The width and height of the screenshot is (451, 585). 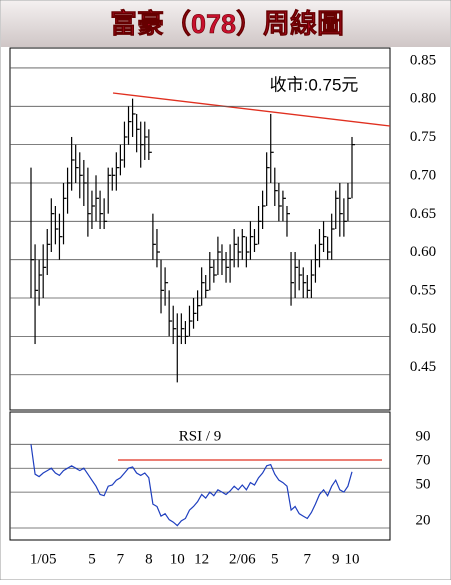 What do you see at coordinates (200, 436) in the screenshot?
I see `rsi-label: RSI / 9` at bounding box center [200, 436].